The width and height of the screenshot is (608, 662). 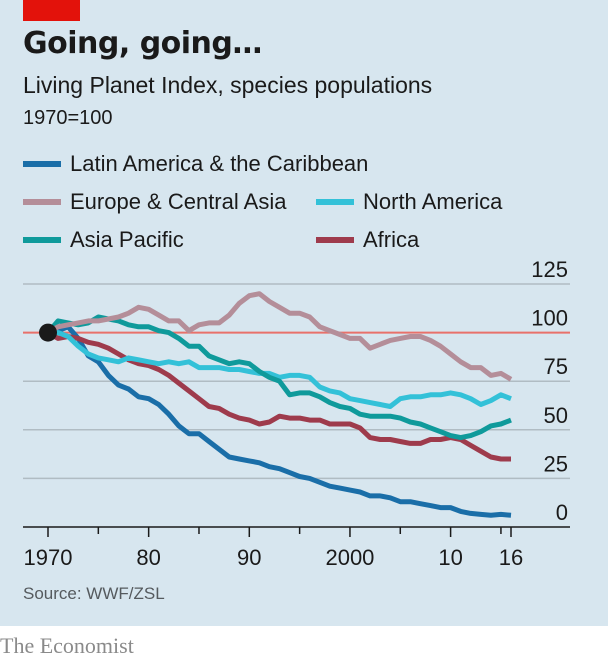 What do you see at coordinates (67, 645) in the screenshot?
I see `brand-logo: The Economist` at bounding box center [67, 645].